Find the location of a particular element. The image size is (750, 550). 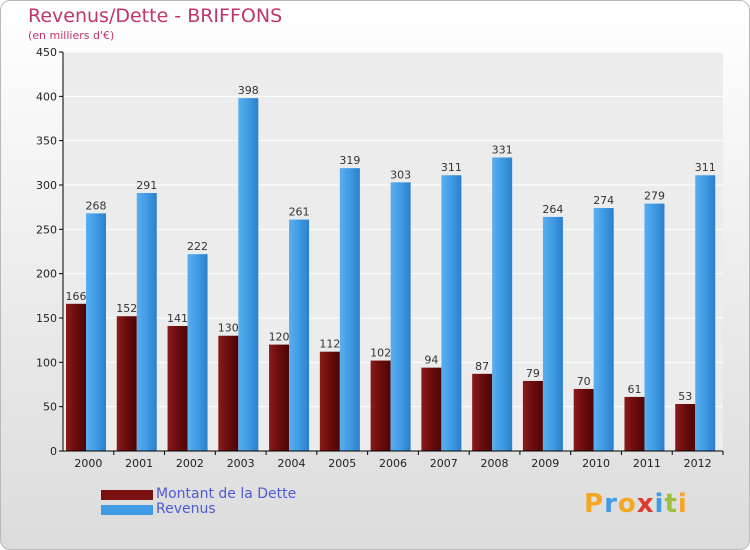

data-label-revenus: 319 is located at coordinates (349, 160).